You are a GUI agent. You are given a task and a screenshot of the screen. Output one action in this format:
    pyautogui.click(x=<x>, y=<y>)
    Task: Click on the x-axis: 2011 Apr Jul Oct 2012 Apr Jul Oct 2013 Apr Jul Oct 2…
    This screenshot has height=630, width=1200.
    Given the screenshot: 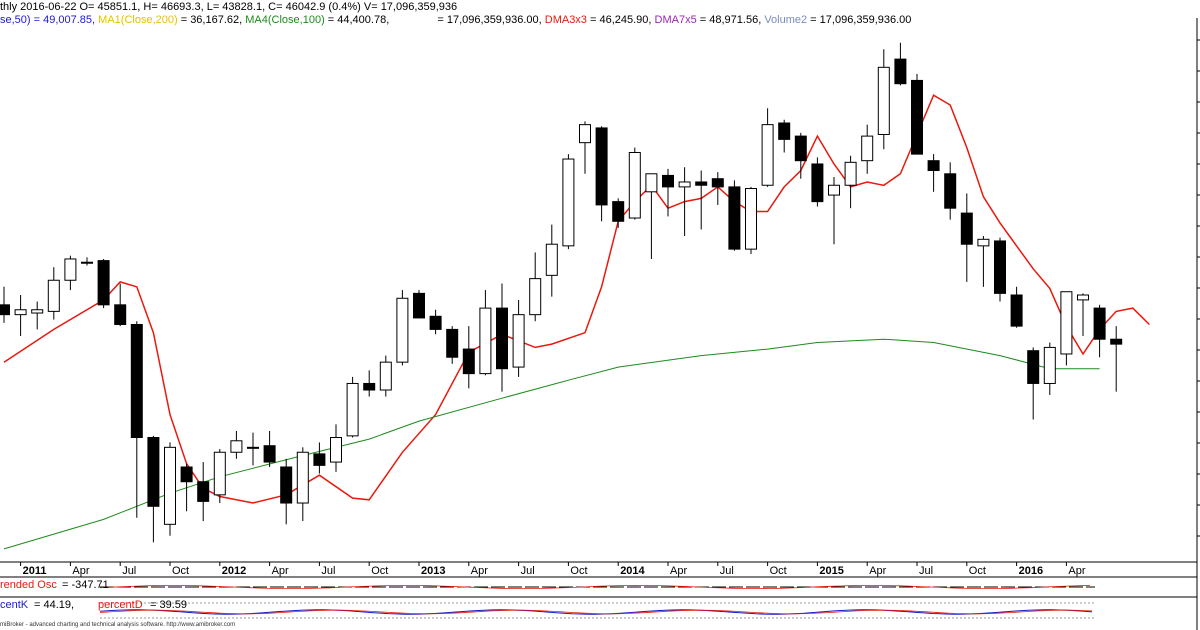 What is the action you would take?
    pyautogui.click(x=553, y=569)
    